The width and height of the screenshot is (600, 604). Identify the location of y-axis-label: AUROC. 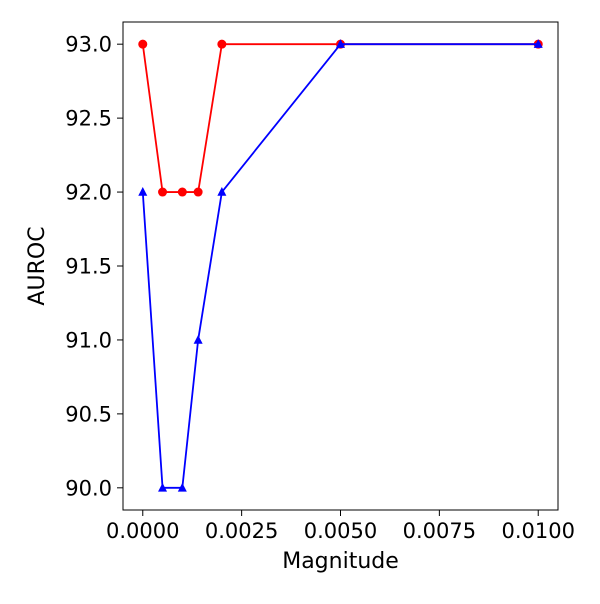
(37, 265).